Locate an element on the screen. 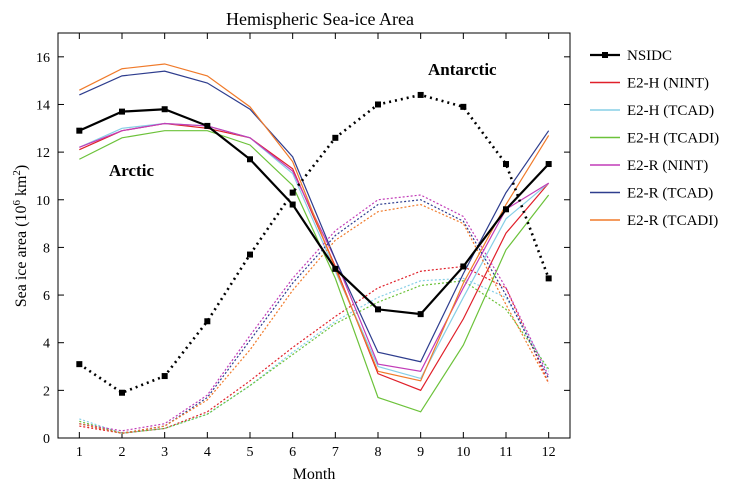 The image size is (754, 485). y-axis-label-unit: km is located at coordinates (21, 187).